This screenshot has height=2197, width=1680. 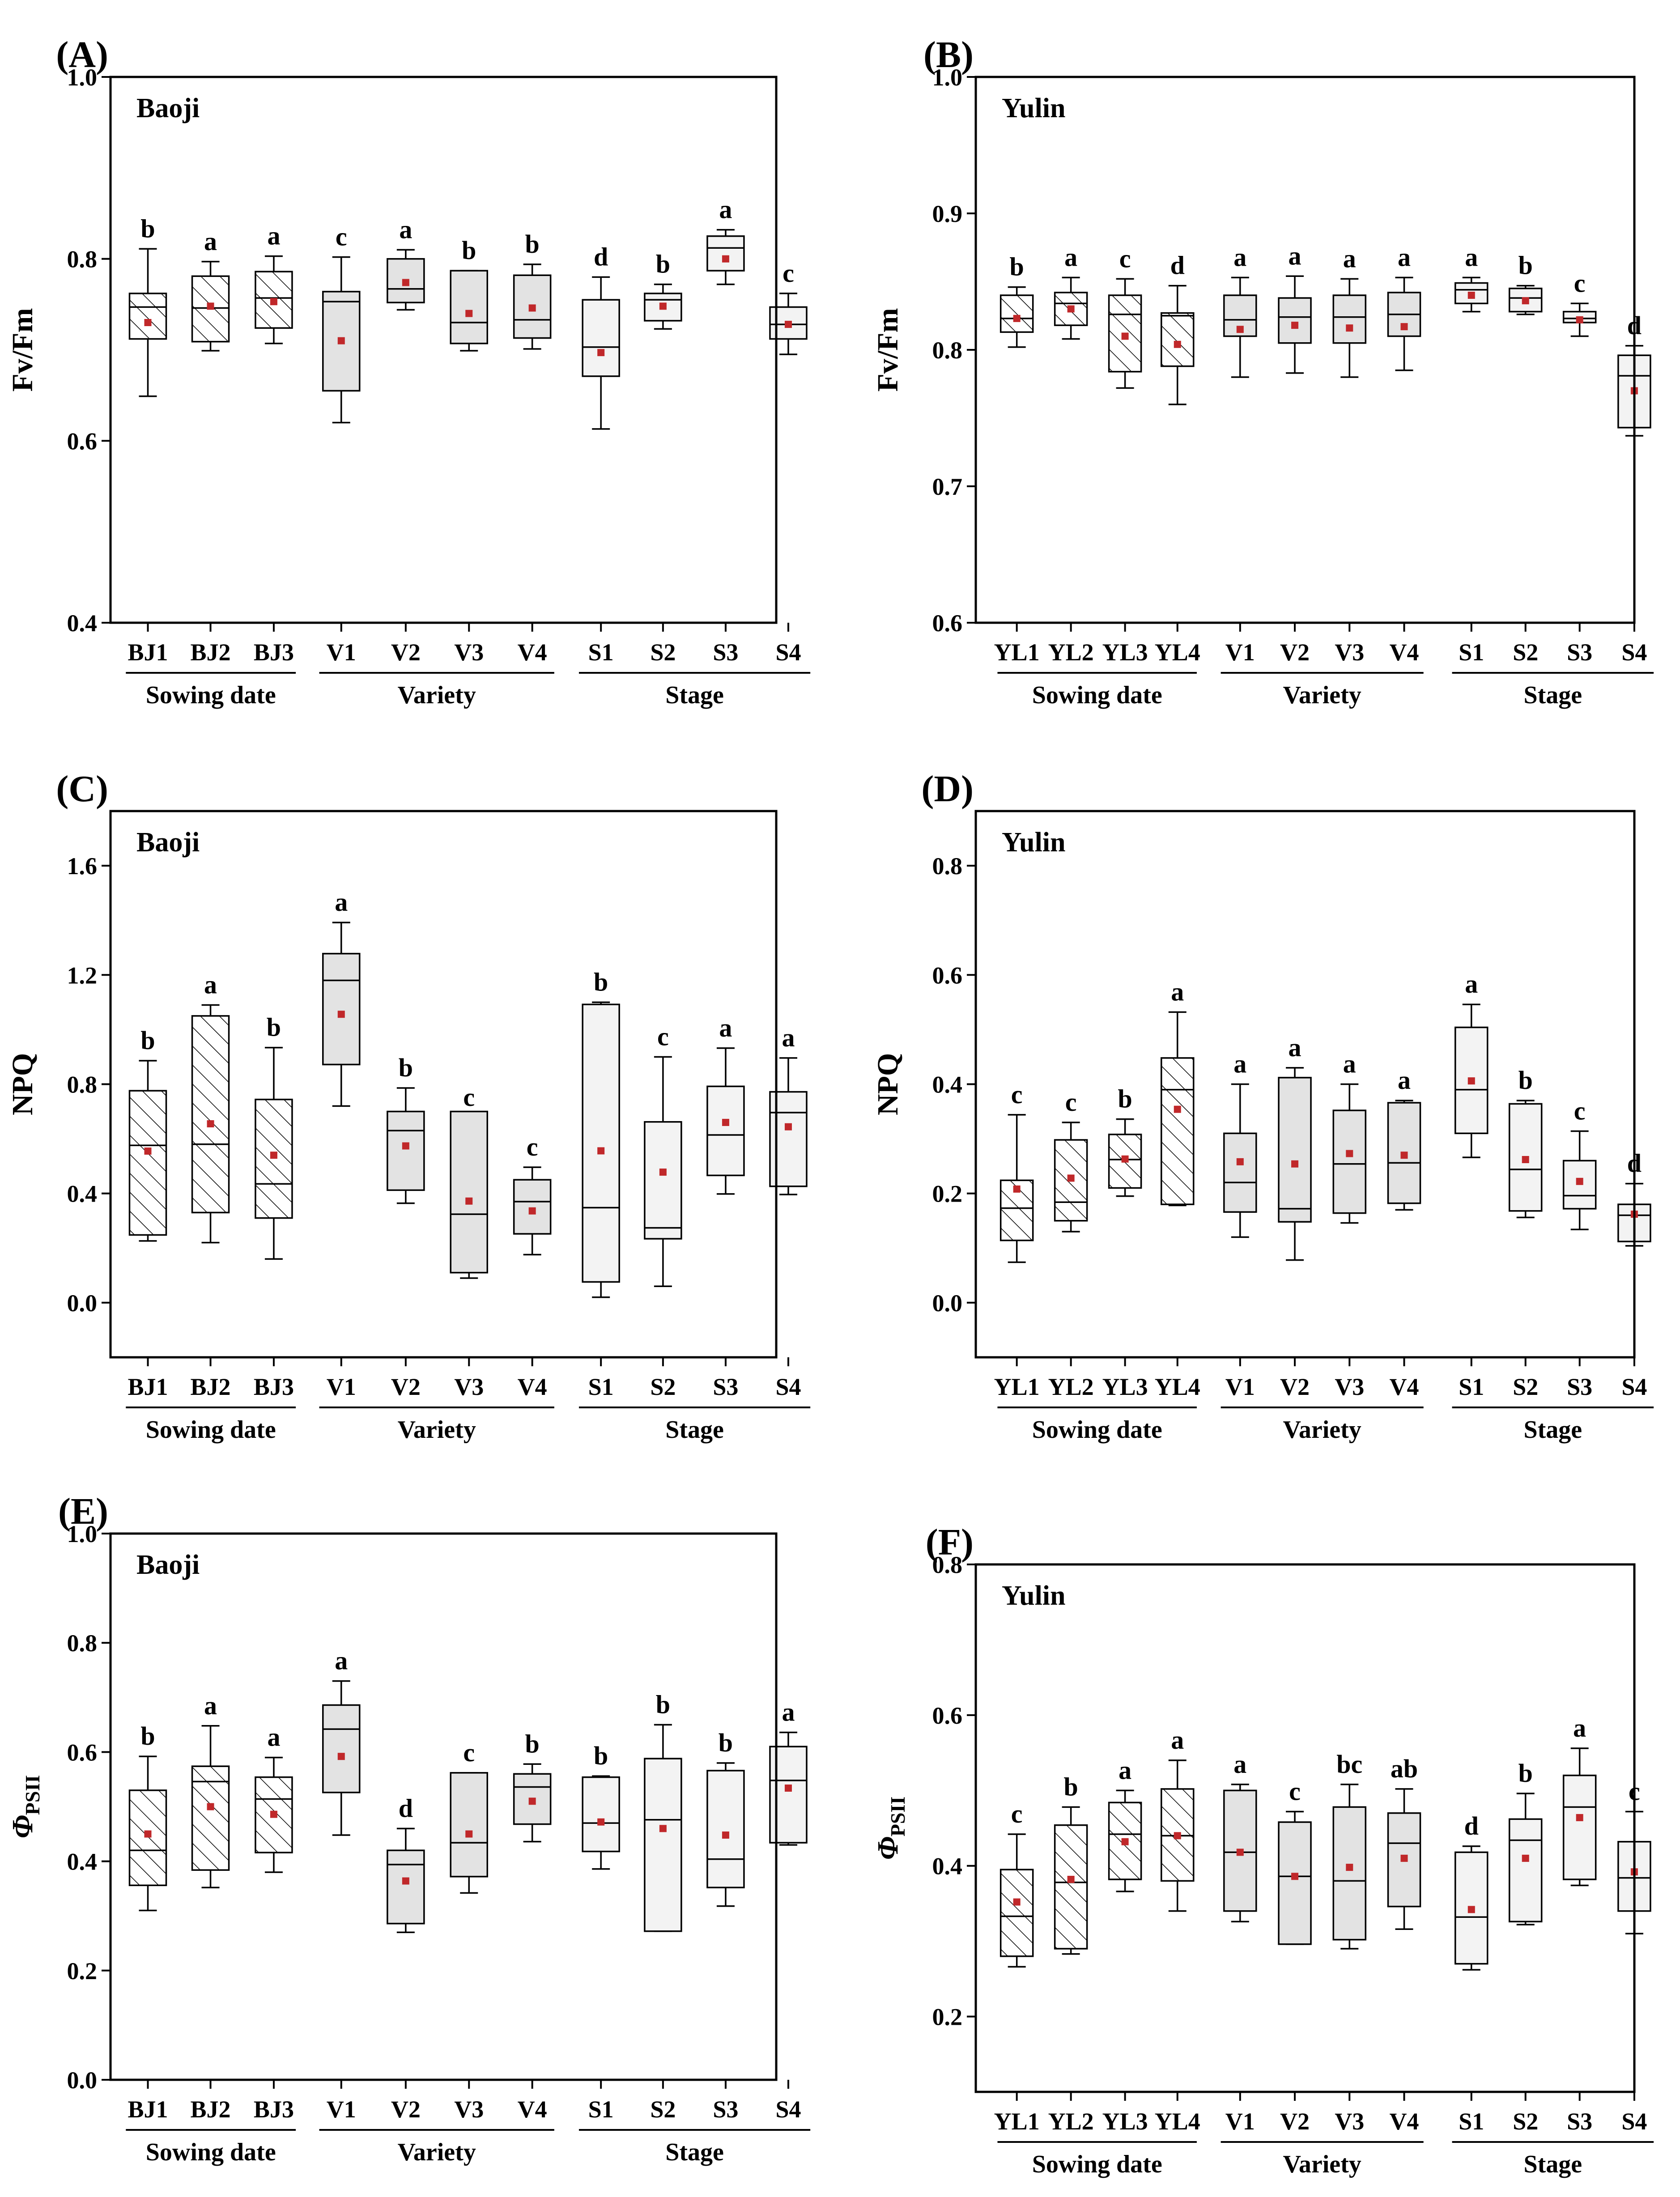 What do you see at coordinates (694, 1205) in the screenshot?
I see `group-stage: b S1 c S2 a S3 a S4 Stage` at bounding box center [694, 1205].